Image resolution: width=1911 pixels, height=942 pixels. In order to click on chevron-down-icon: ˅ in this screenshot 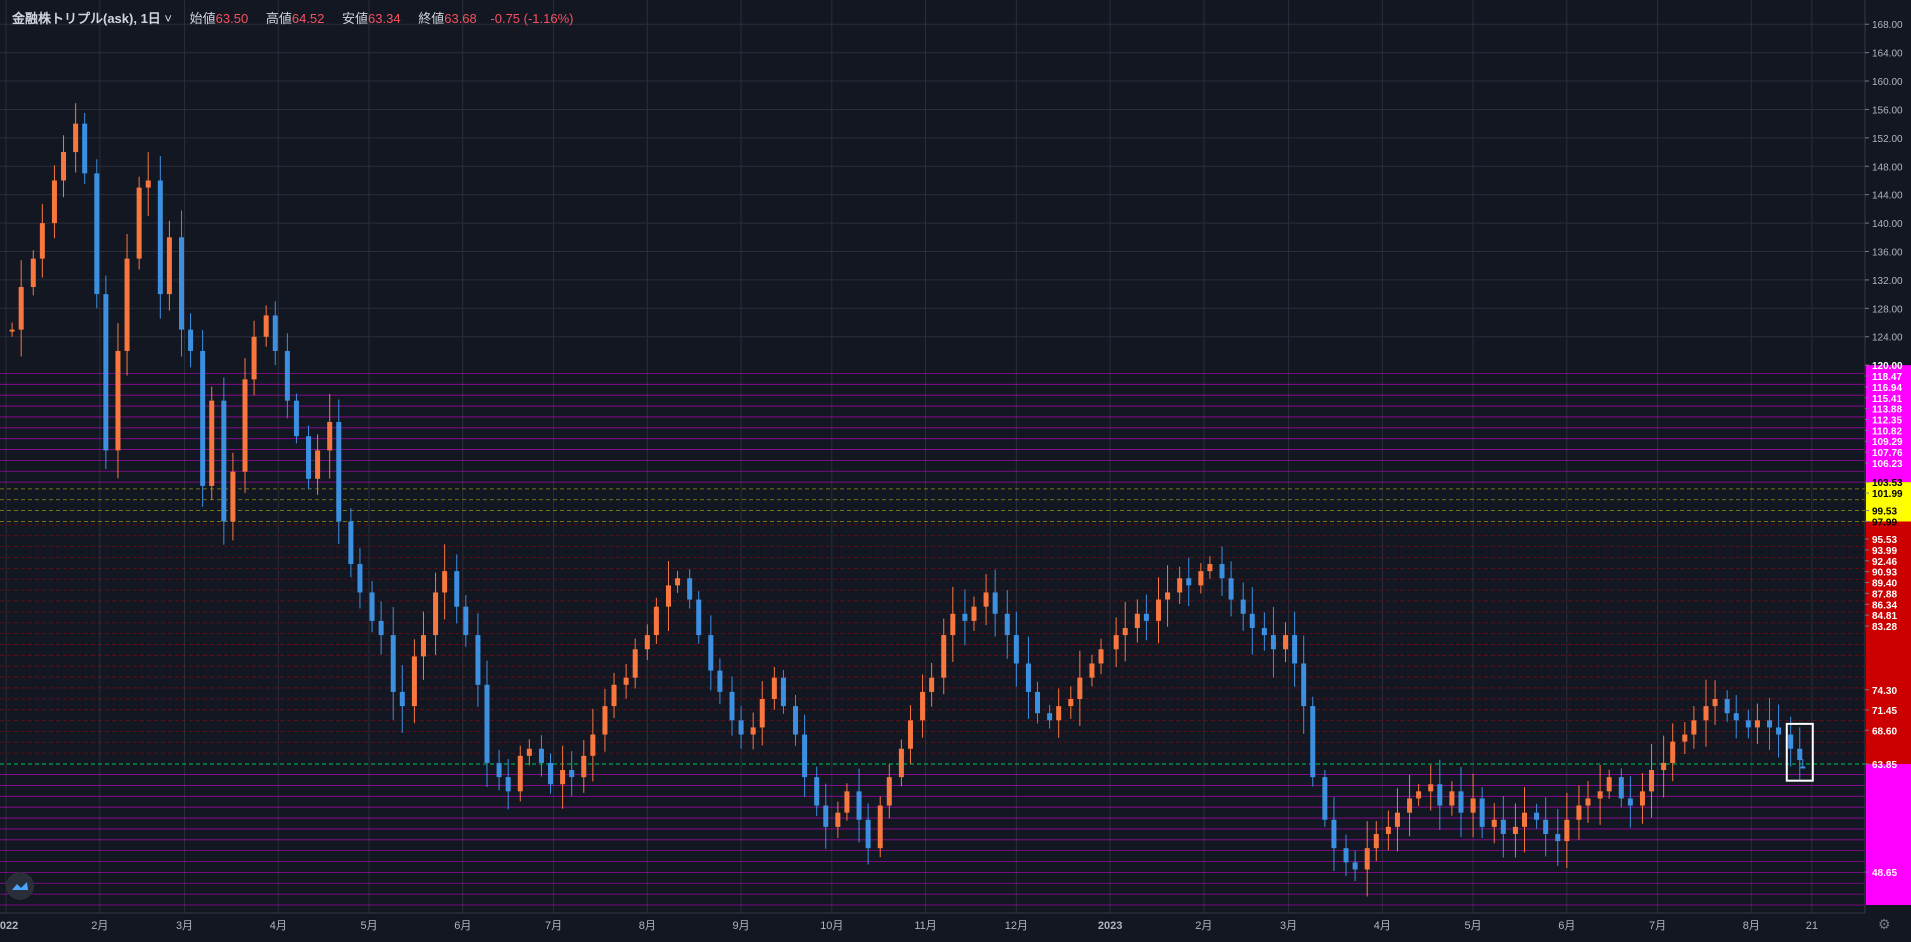, I will do `click(166, 18)`.